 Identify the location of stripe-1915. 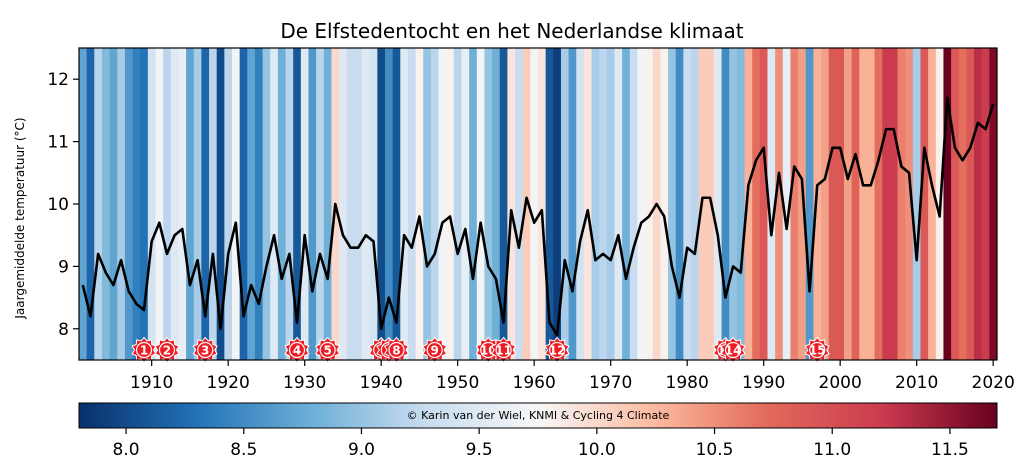
(190, 204).